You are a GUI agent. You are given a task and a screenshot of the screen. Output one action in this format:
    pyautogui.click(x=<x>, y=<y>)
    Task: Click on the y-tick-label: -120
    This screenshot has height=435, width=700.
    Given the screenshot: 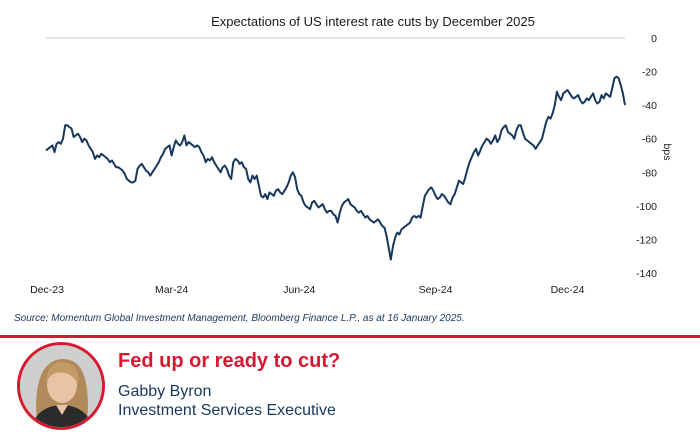 What is the action you would take?
    pyautogui.click(x=646, y=240)
    